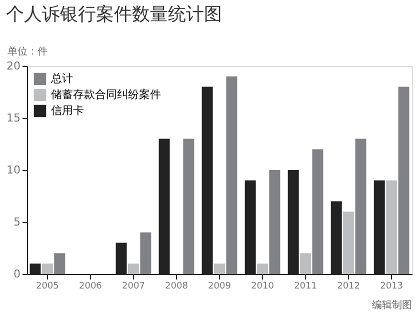  I want to click on x-tick-label: 2013, so click(392, 287).